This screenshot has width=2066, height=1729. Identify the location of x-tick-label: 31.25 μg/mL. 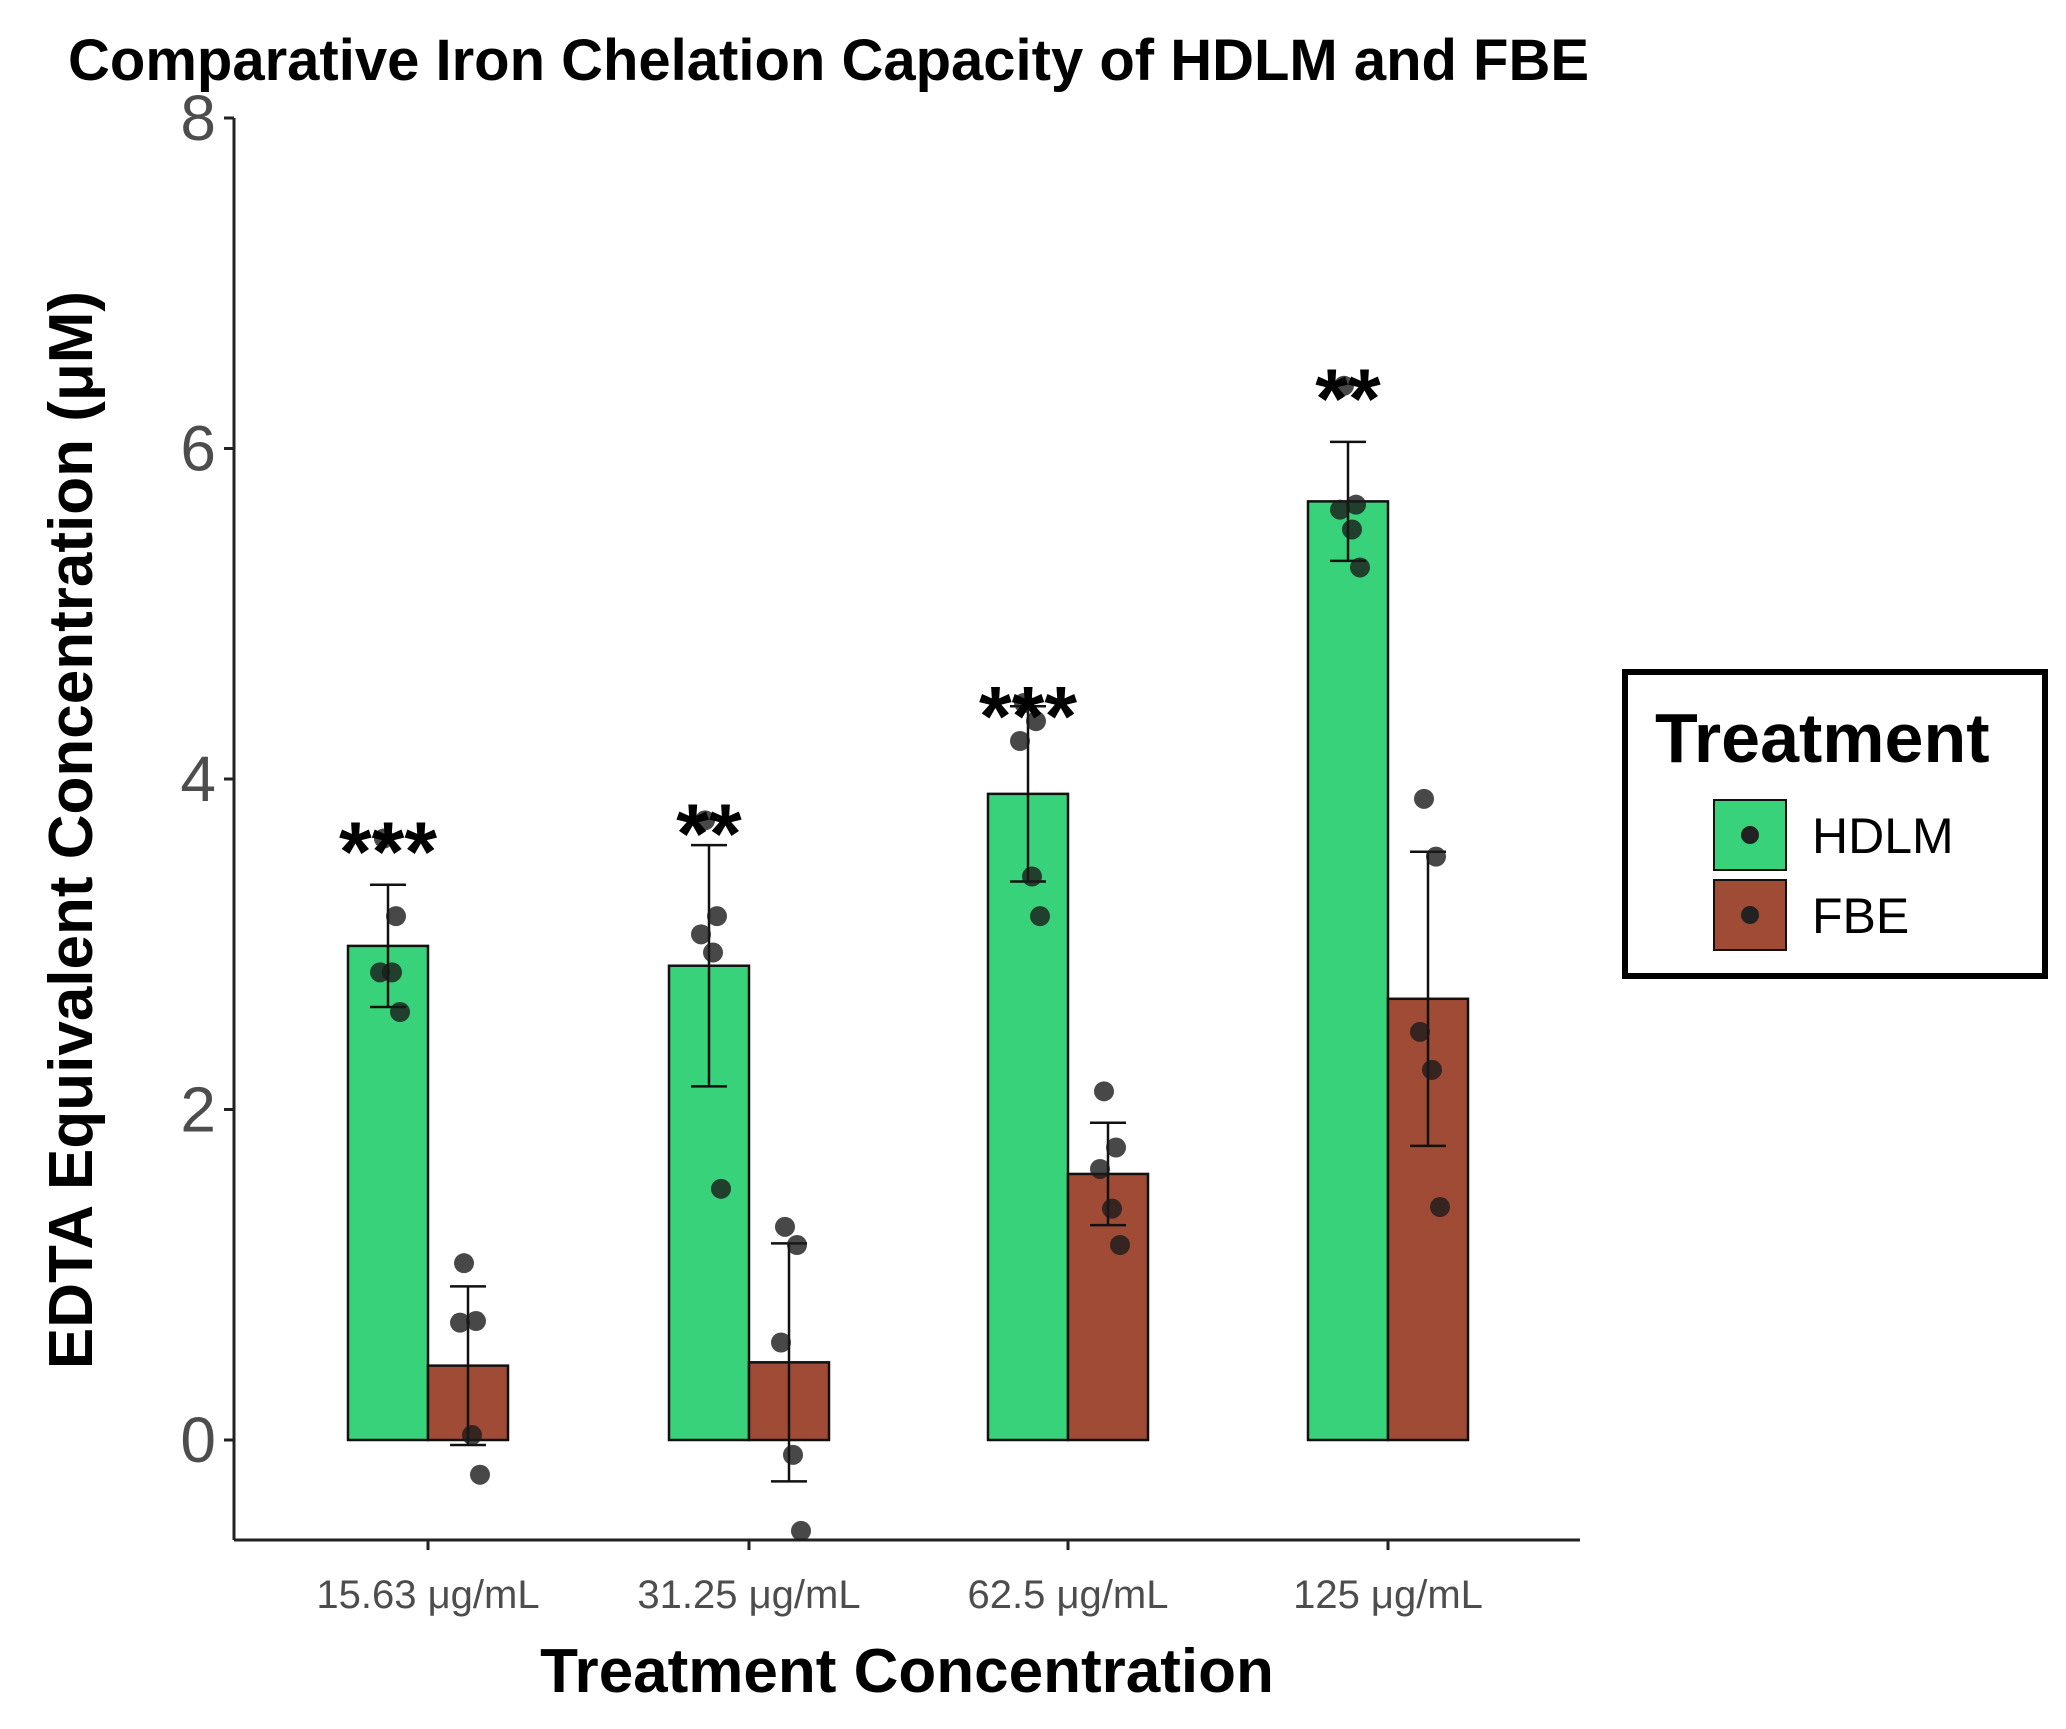
(748, 1595).